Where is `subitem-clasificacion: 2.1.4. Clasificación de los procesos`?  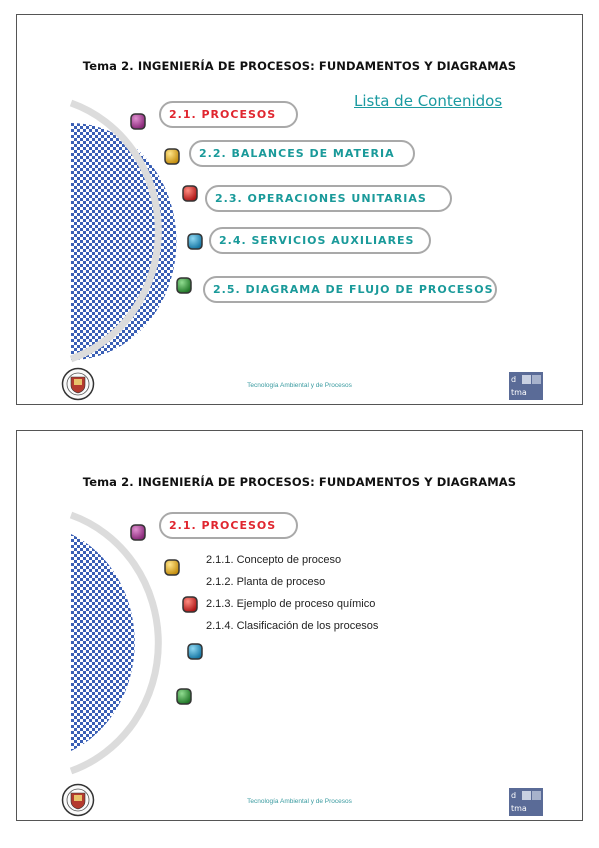 subitem-clasificacion: 2.1.4. Clasificación de los procesos is located at coordinates (292, 626).